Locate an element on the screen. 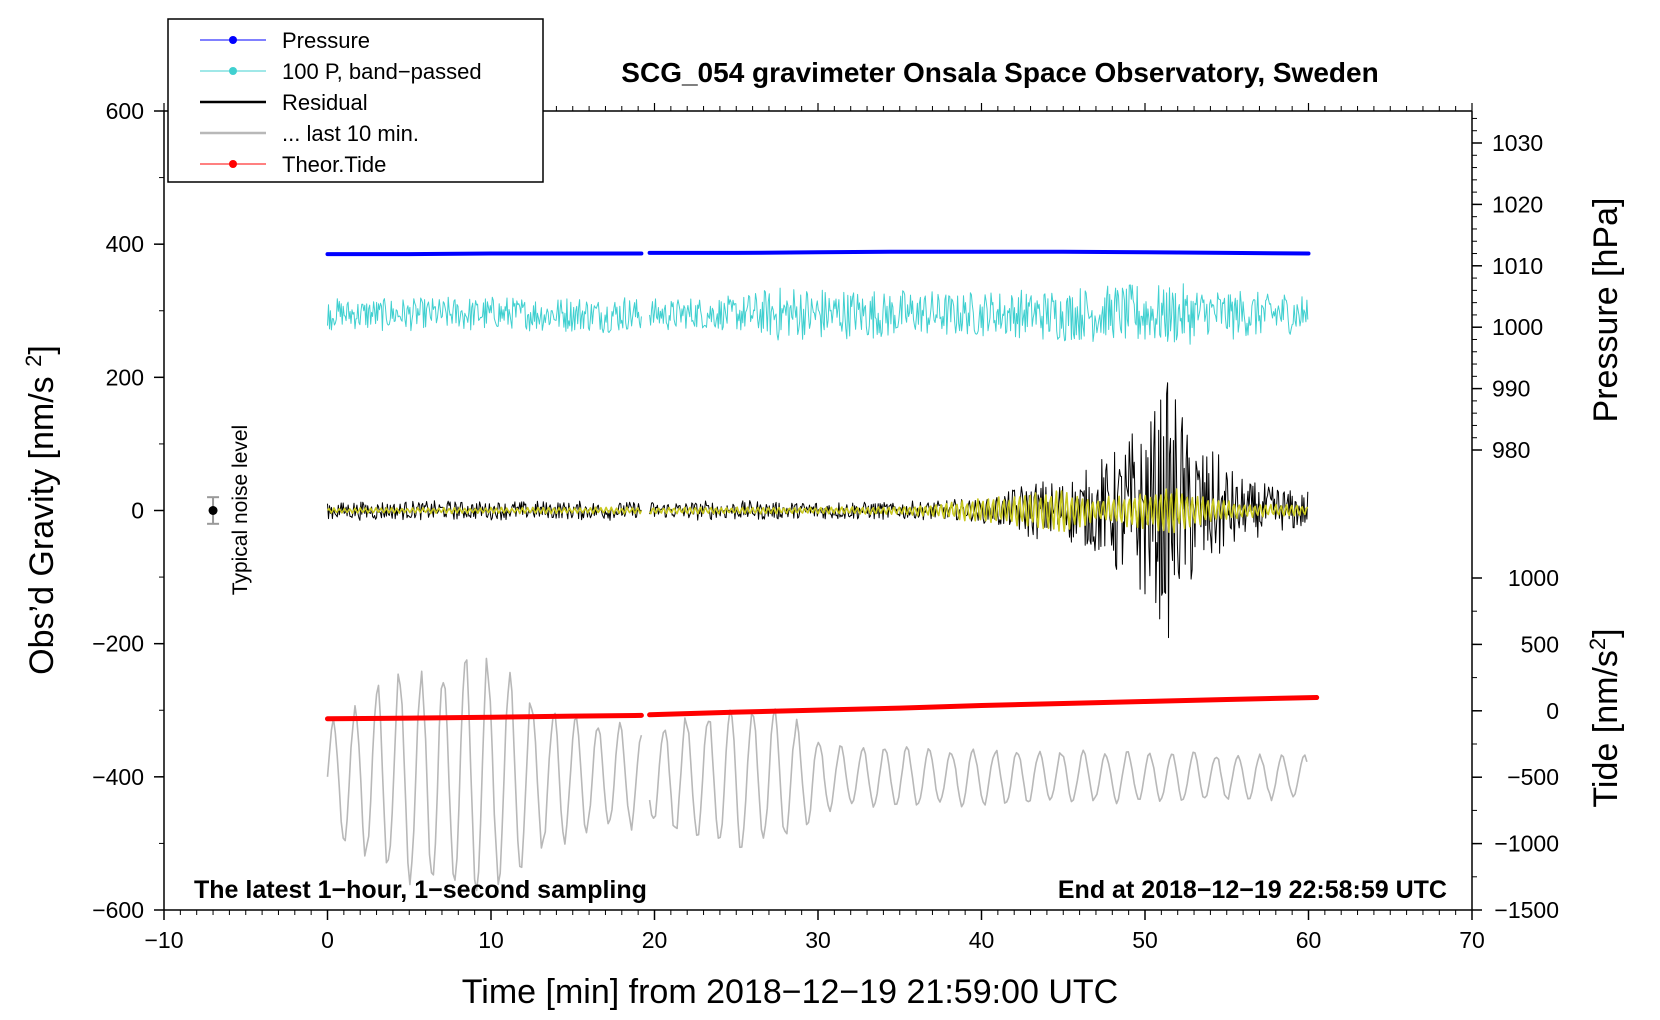 The width and height of the screenshot is (1660, 1020). x-tick-label: 50 is located at coordinates (1145, 940).